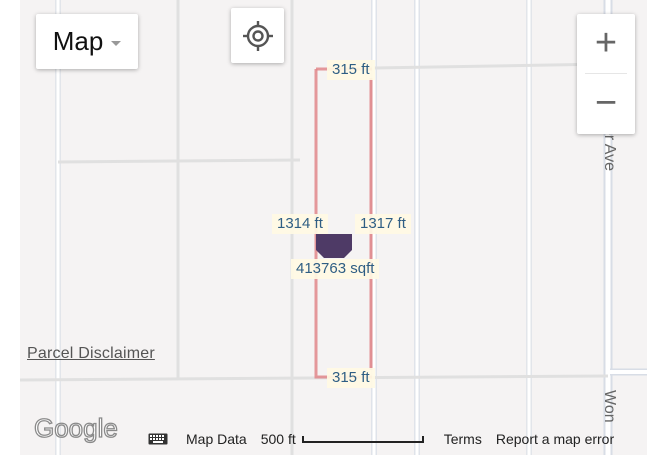 This screenshot has width=647, height=455. What do you see at coordinates (609, 406) in the screenshot?
I see `street-label-won: Won` at bounding box center [609, 406].